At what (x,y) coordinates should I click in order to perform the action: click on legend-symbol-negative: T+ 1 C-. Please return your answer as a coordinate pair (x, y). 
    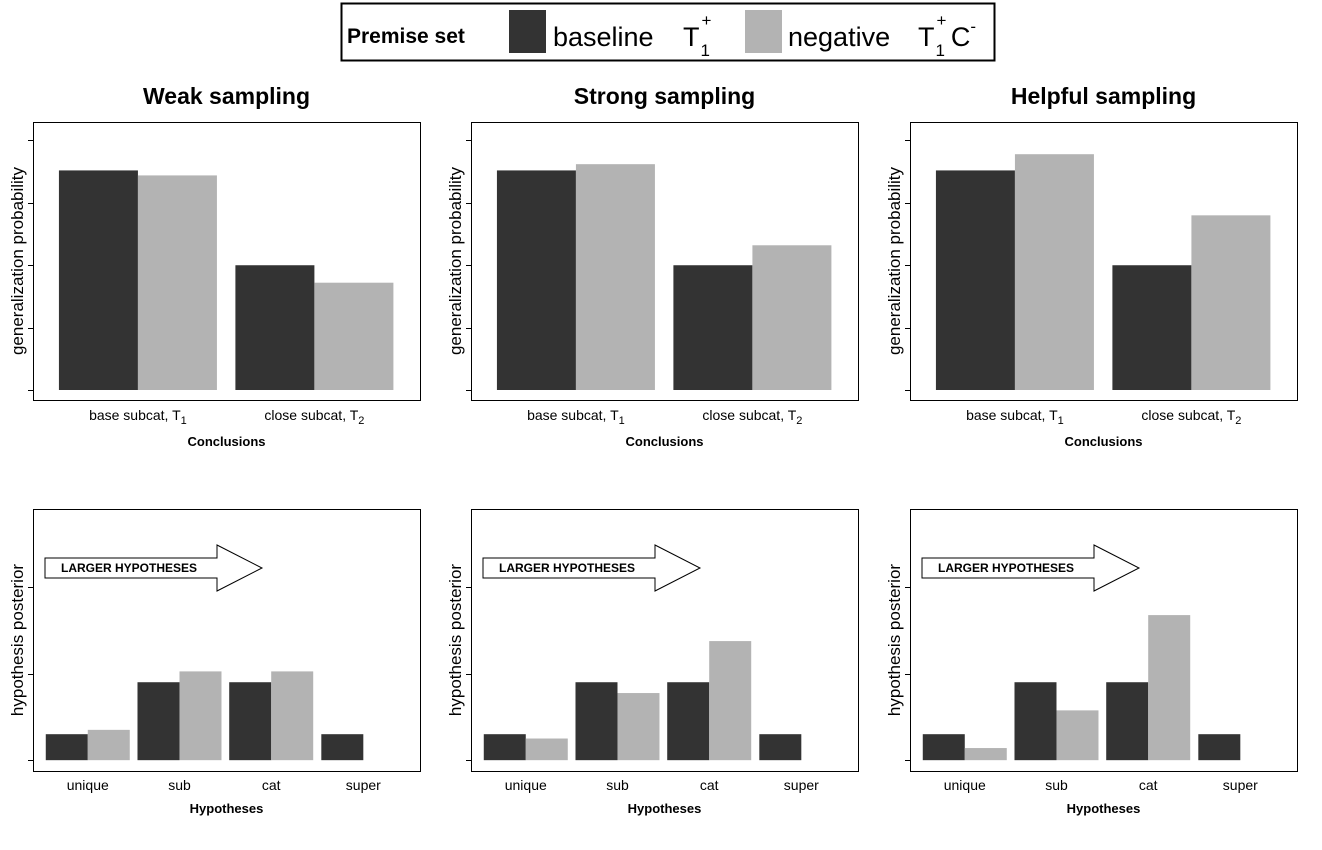
    Looking at the image, I should click on (947, 35).